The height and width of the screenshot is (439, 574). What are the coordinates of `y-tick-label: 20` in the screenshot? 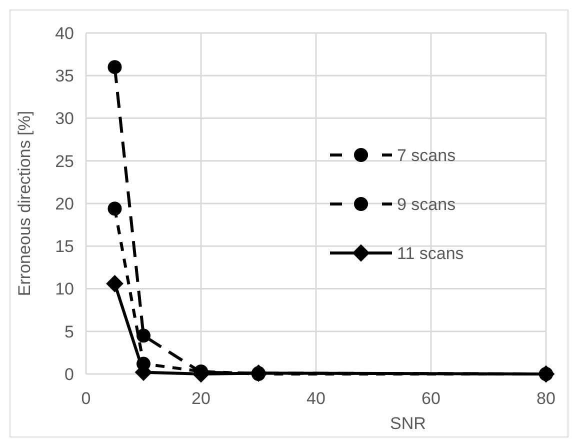 It's located at (64, 204).